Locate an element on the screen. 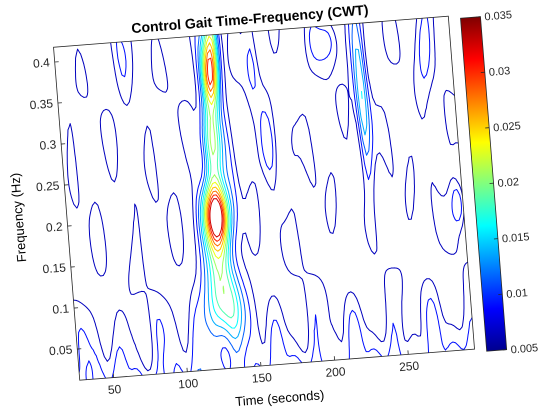 This screenshot has width=560, height=420. y-tick-label: 0.05 is located at coordinates (60, 350).